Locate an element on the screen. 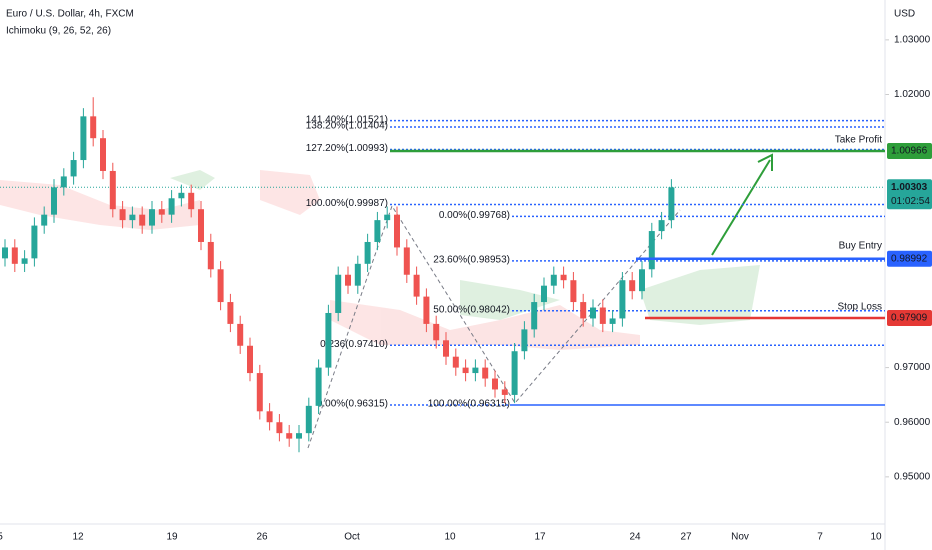 The height and width of the screenshot is (550, 932). x-tick-label: Nov is located at coordinates (740, 537).